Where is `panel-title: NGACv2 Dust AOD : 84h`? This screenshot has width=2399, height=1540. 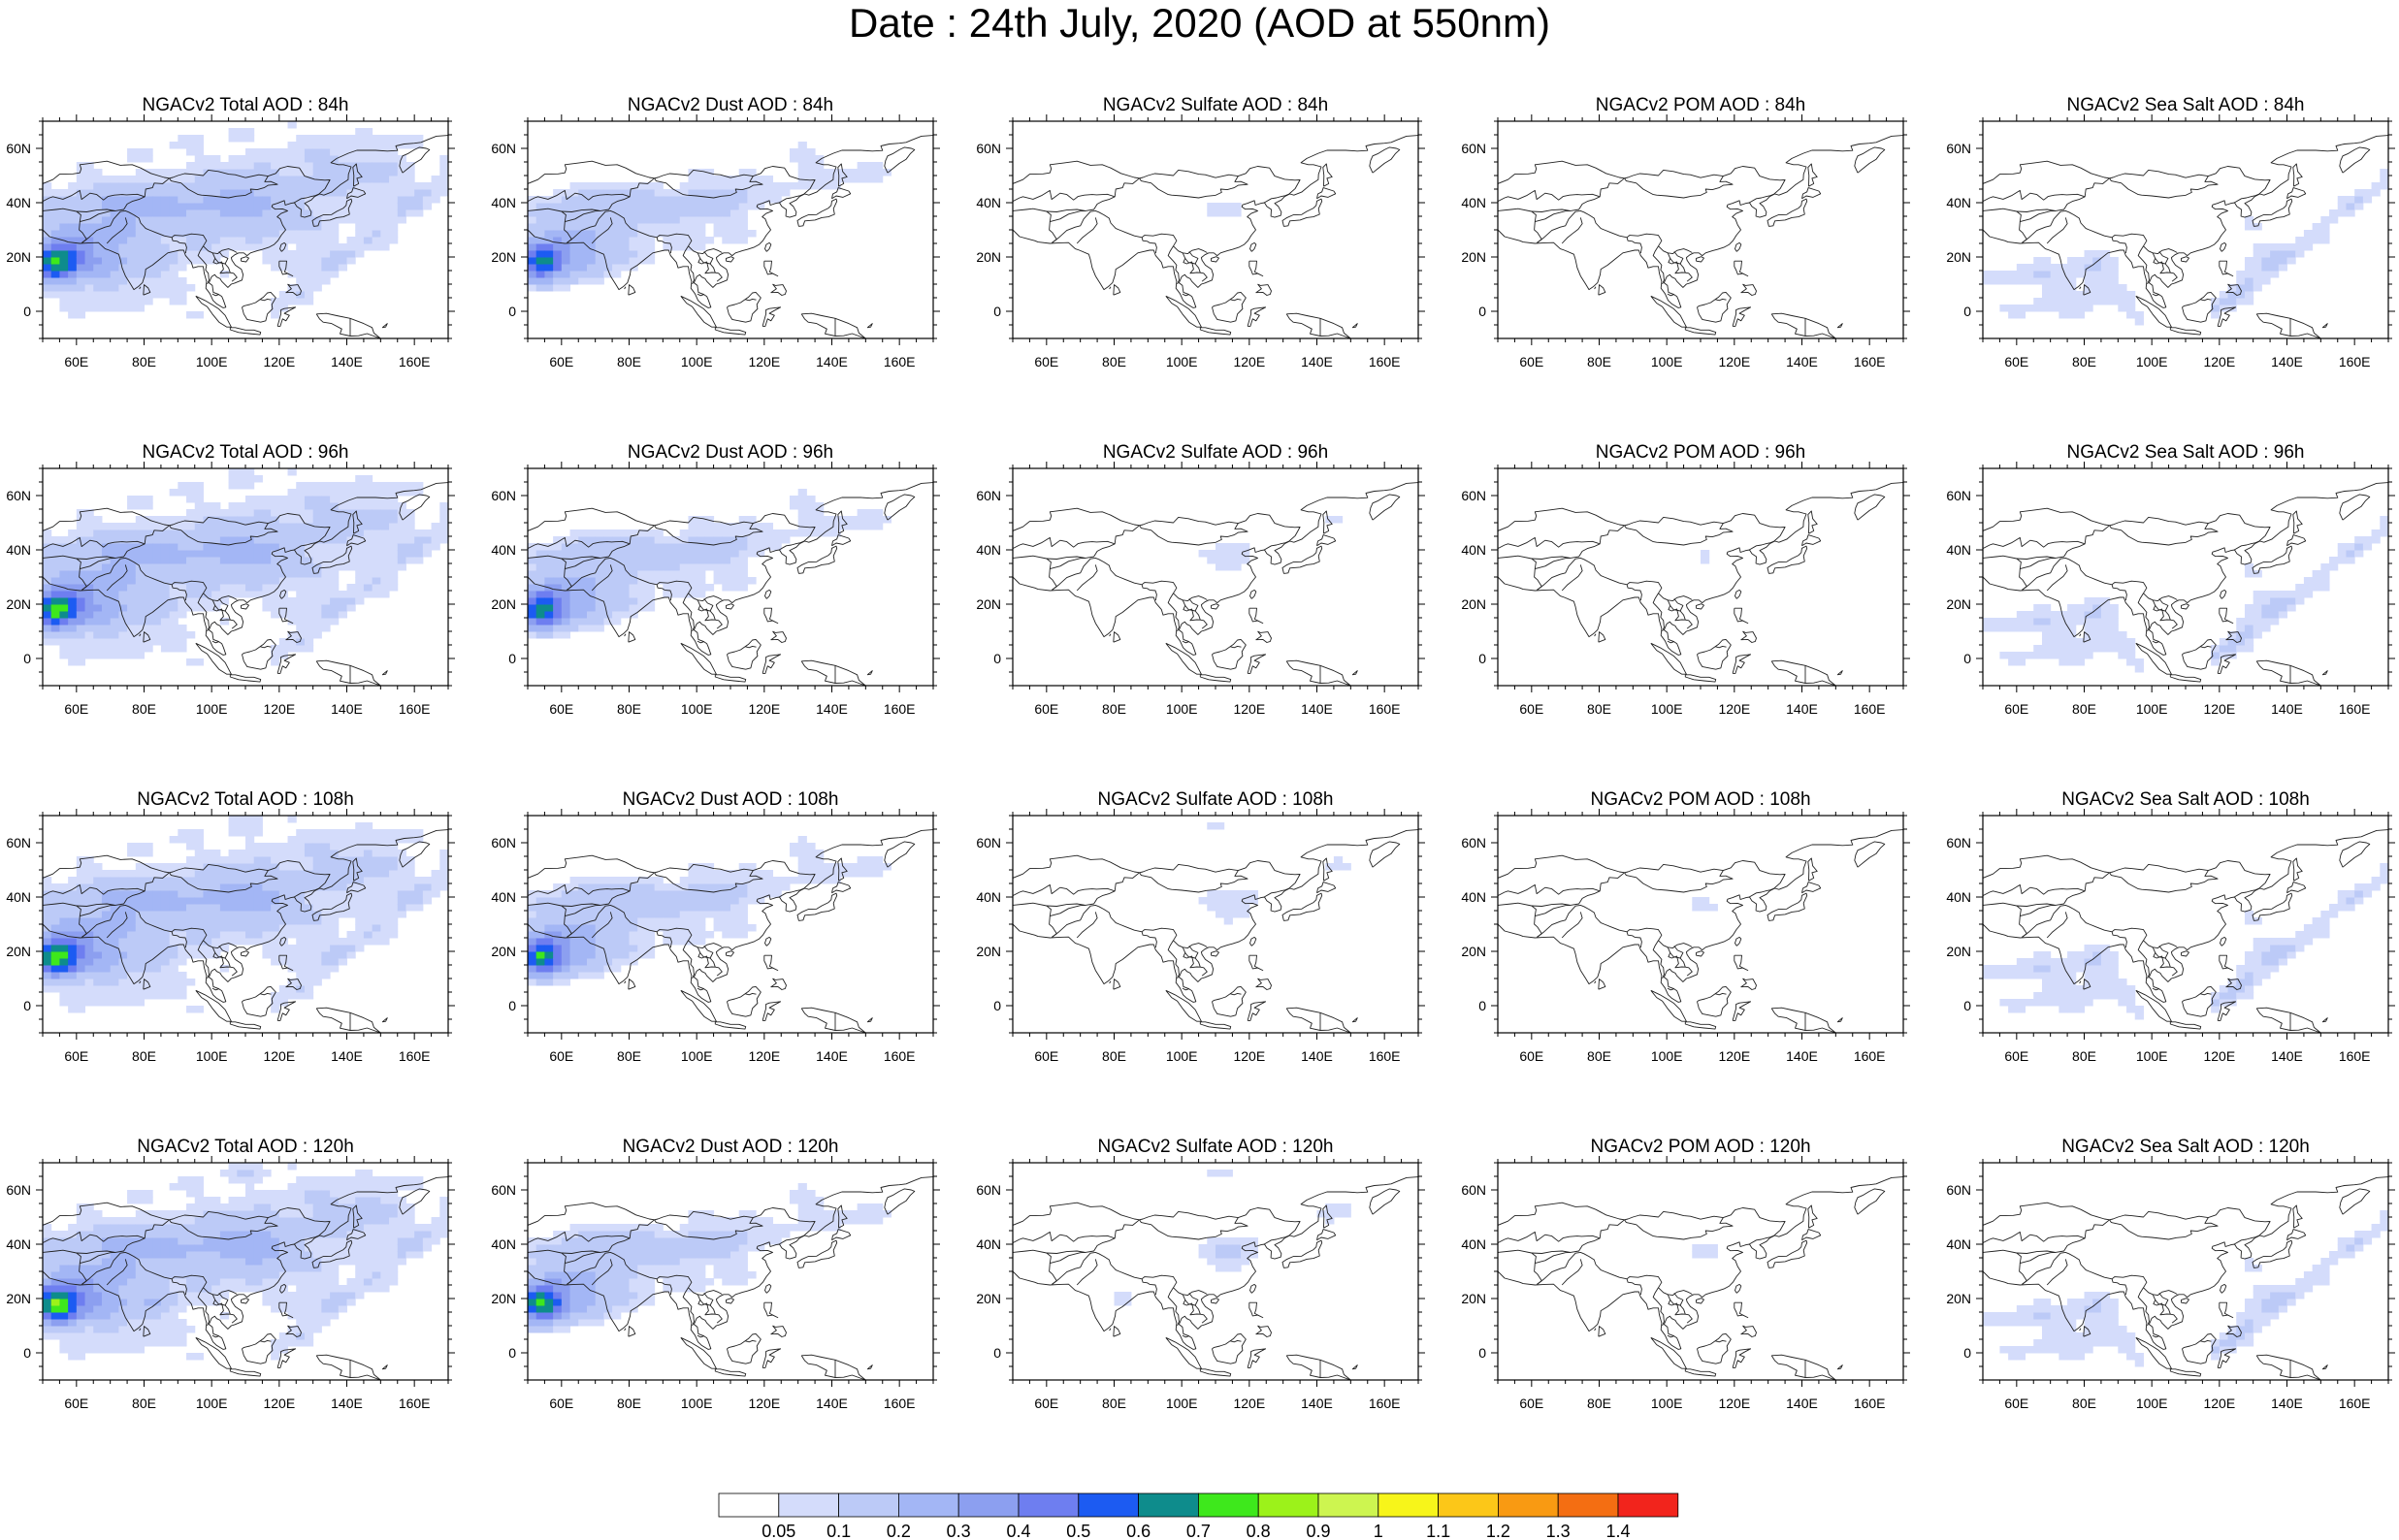
panel-title: NGACv2 Dust AOD : 84h is located at coordinates (730, 105).